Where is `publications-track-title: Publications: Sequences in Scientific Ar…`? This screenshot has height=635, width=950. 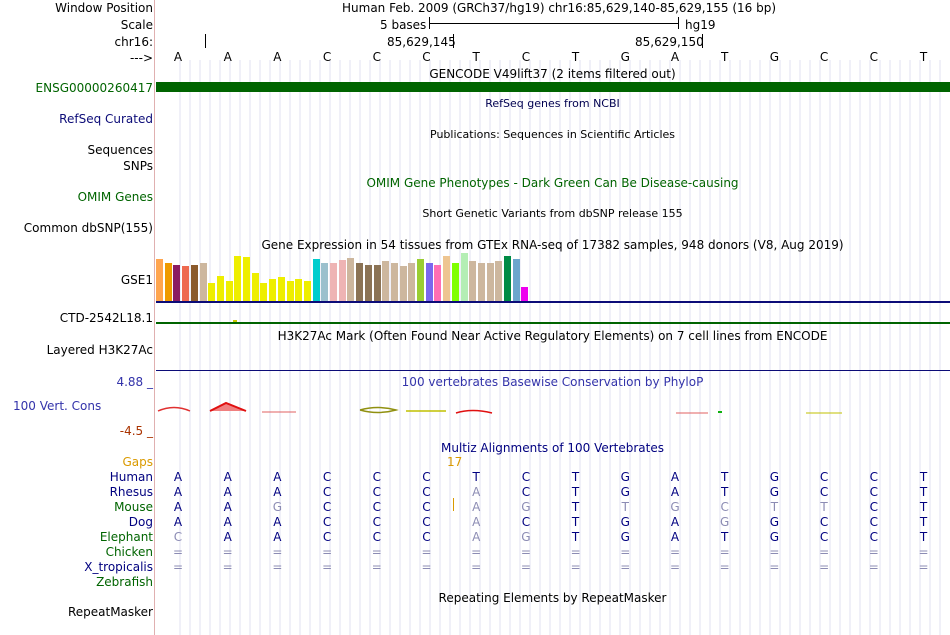 publications-track-title: Publications: Sequences in Scientific Ar… is located at coordinates (552, 134).